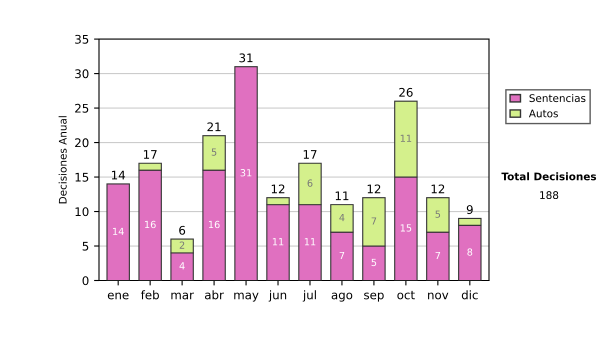 The width and height of the screenshot is (600, 340). I want to click on x-tick-label: ene, so click(118, 296).